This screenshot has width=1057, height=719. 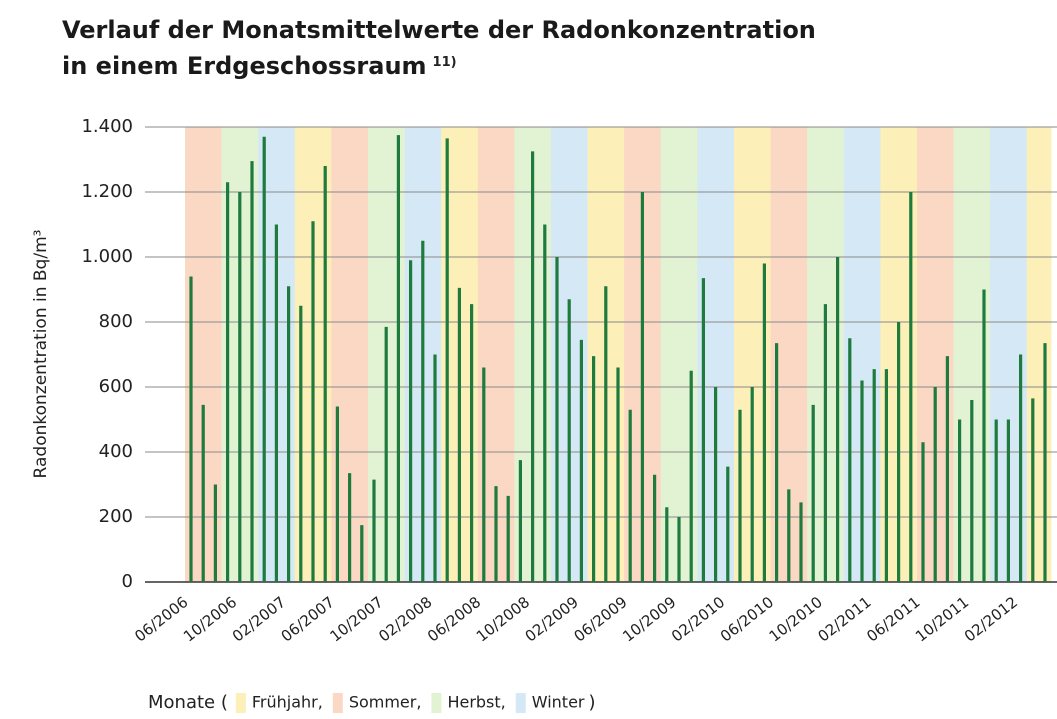 I want to click on legend-label: Winter, so click(x=558, y=702).